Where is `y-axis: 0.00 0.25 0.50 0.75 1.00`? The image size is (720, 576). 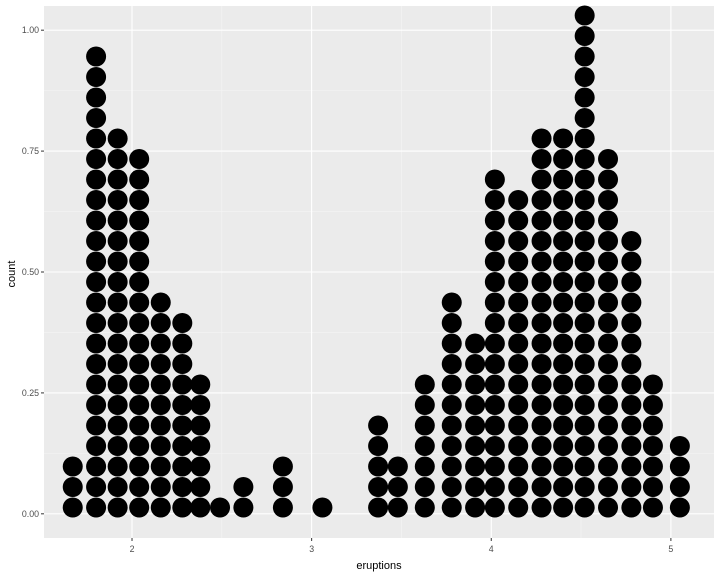
y-axis: 0.00 0.25 0.50 0.75 1.00 is located at coordinates (33, 272).